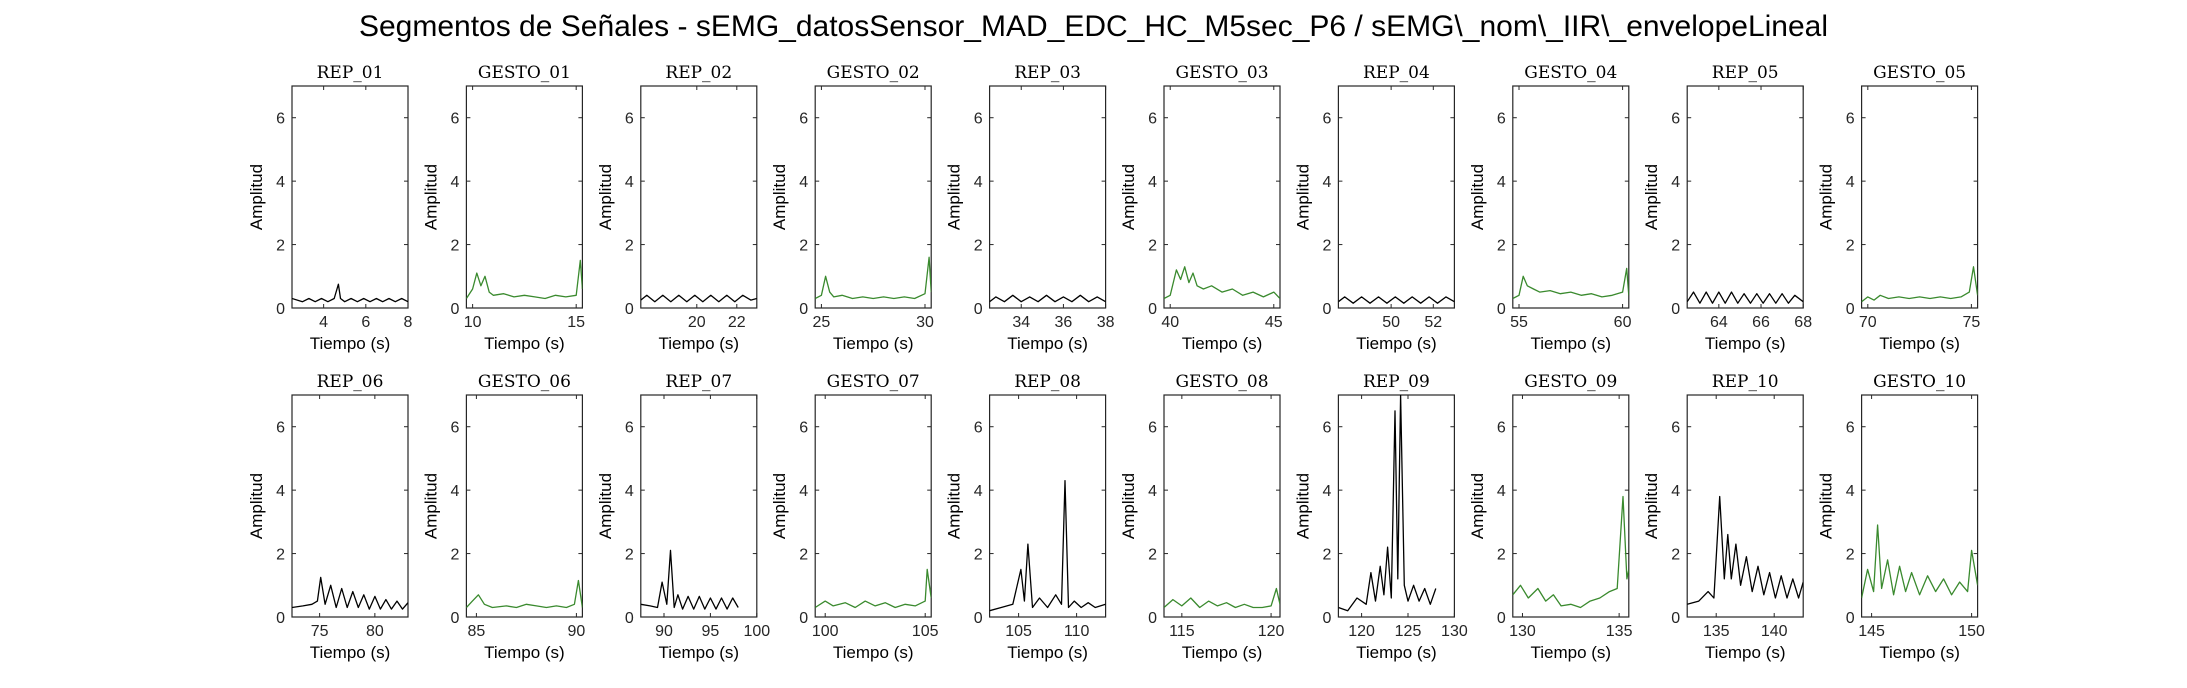  I want to click on x-tick-label: 95, so click(711, 631).